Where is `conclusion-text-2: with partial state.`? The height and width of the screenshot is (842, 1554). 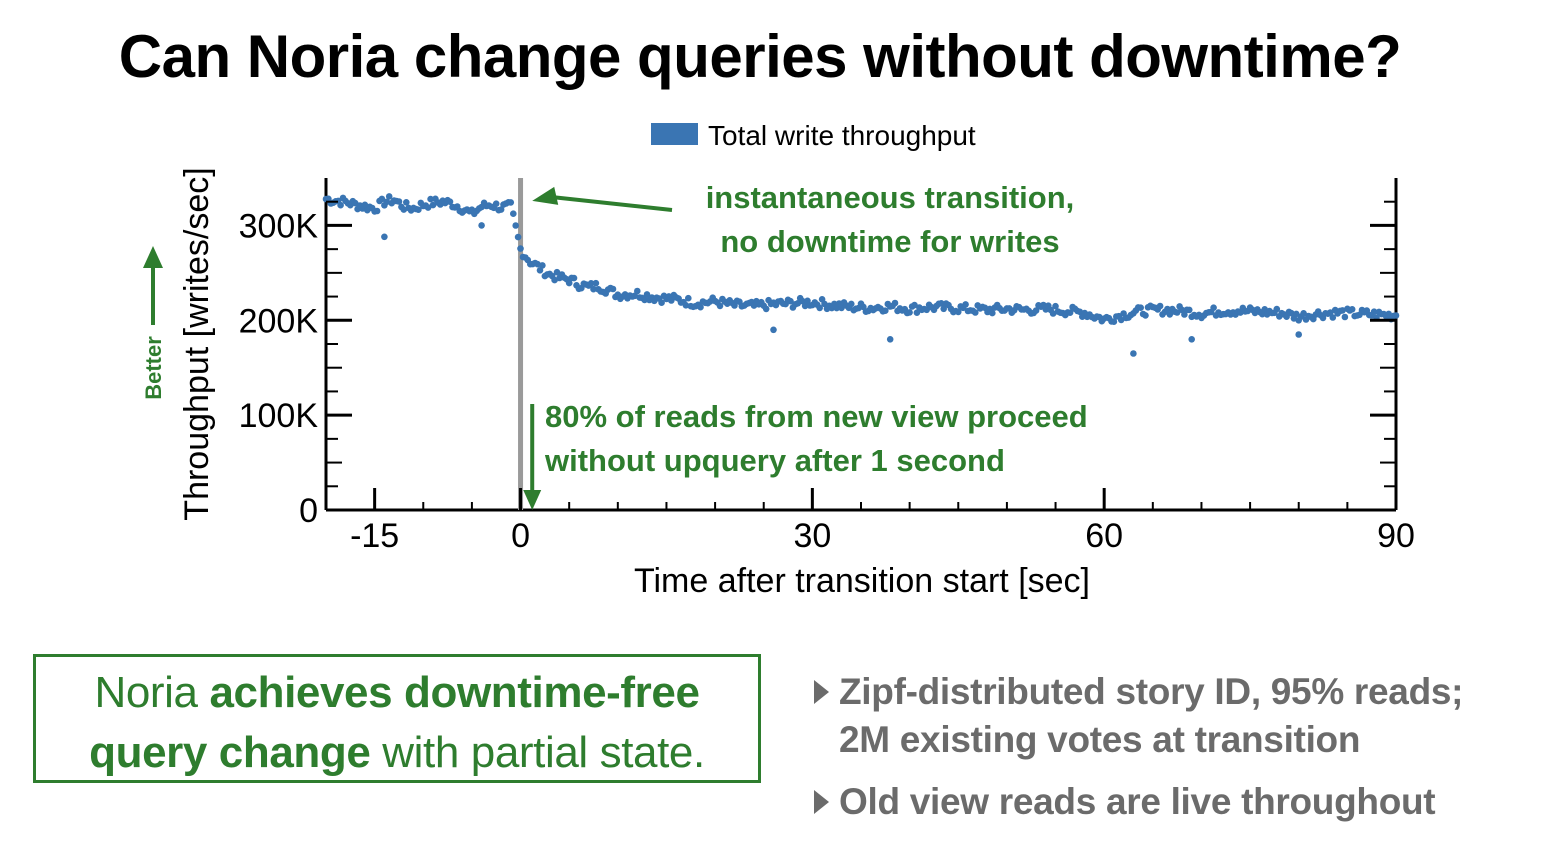
conclusion-text-2: with partial state. is located at coordinates (537, 752).